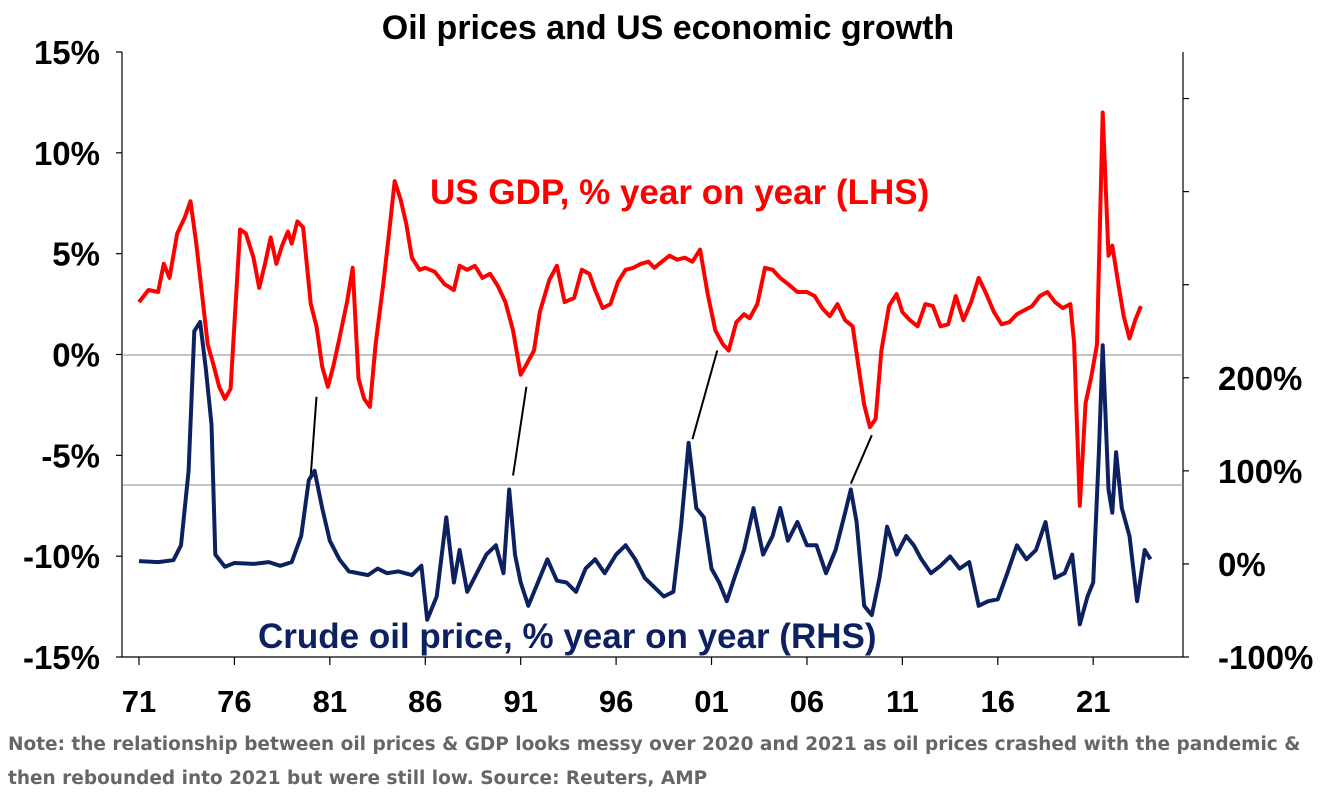 The width and height of the screenshot is (1342, 802). I want to click on y-left-ticks: 15% 10% 5% 0% -5% -10% -15%, so click(72, 355).